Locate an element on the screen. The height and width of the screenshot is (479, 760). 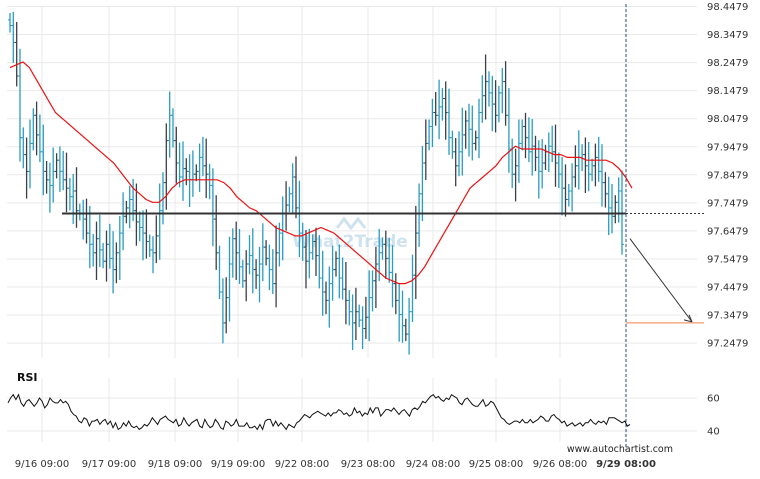
rsi-line is located at coordinates (319, 412).